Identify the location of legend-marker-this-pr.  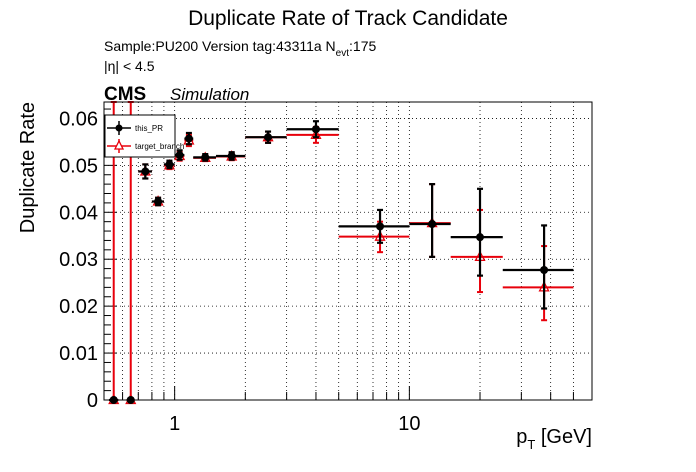
(119, 128).